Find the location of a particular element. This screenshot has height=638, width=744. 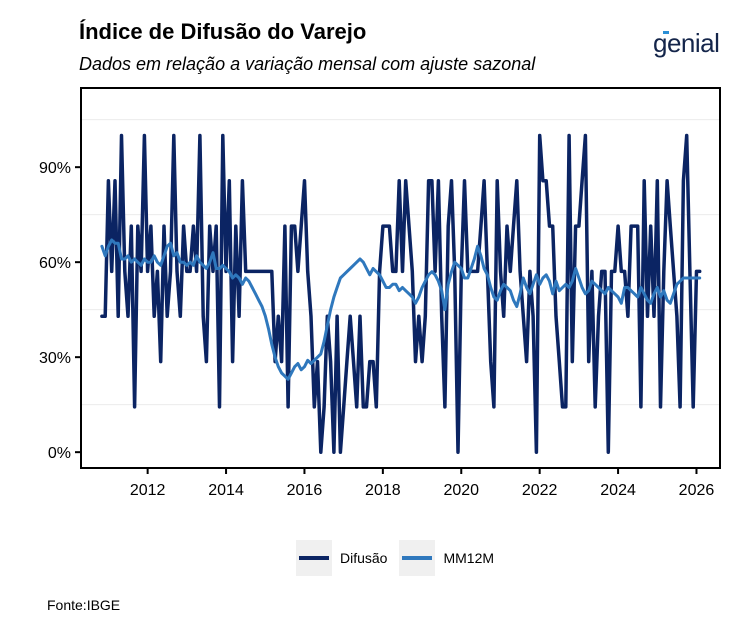

x-tick-label: 2012 is located at coordinates (148, 490).